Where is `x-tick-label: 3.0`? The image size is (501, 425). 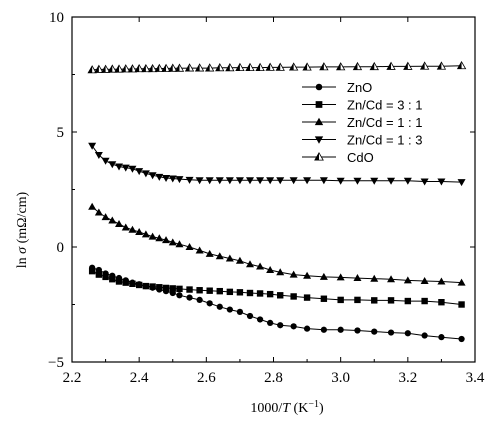 x-tick-label: 3.0 is located at coordinates (340, 378).